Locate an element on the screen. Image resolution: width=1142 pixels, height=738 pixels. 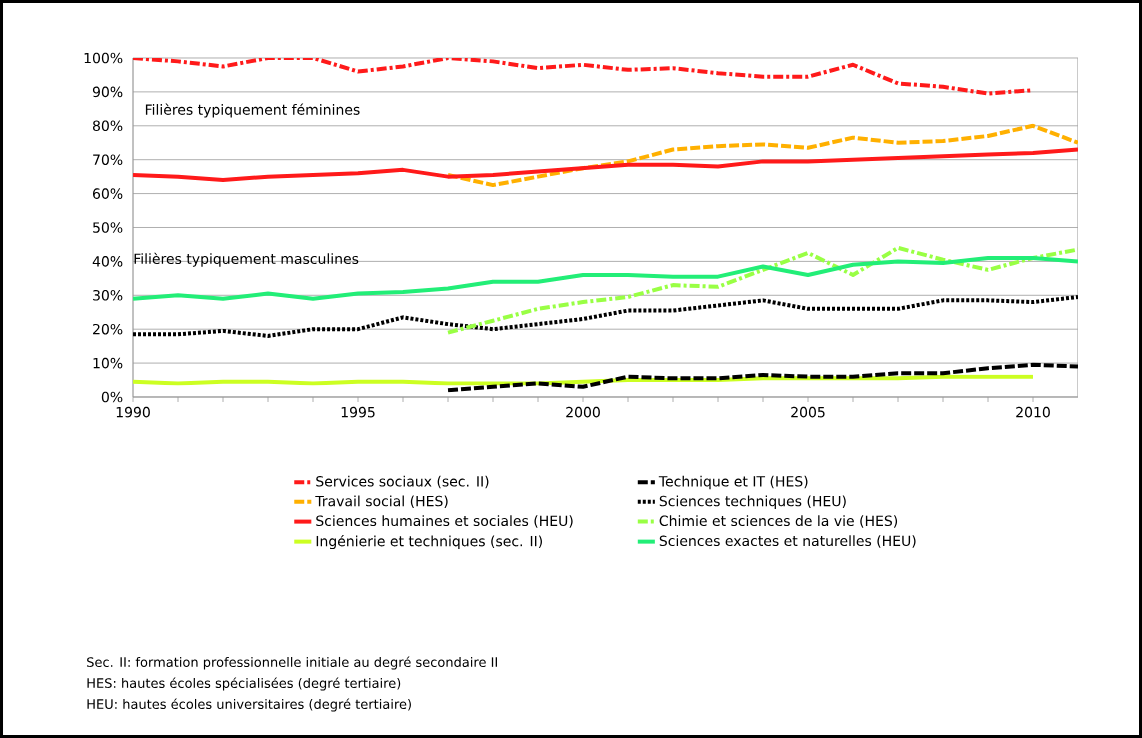
y-tick-label: 30% is located at coordinates (108, 295).